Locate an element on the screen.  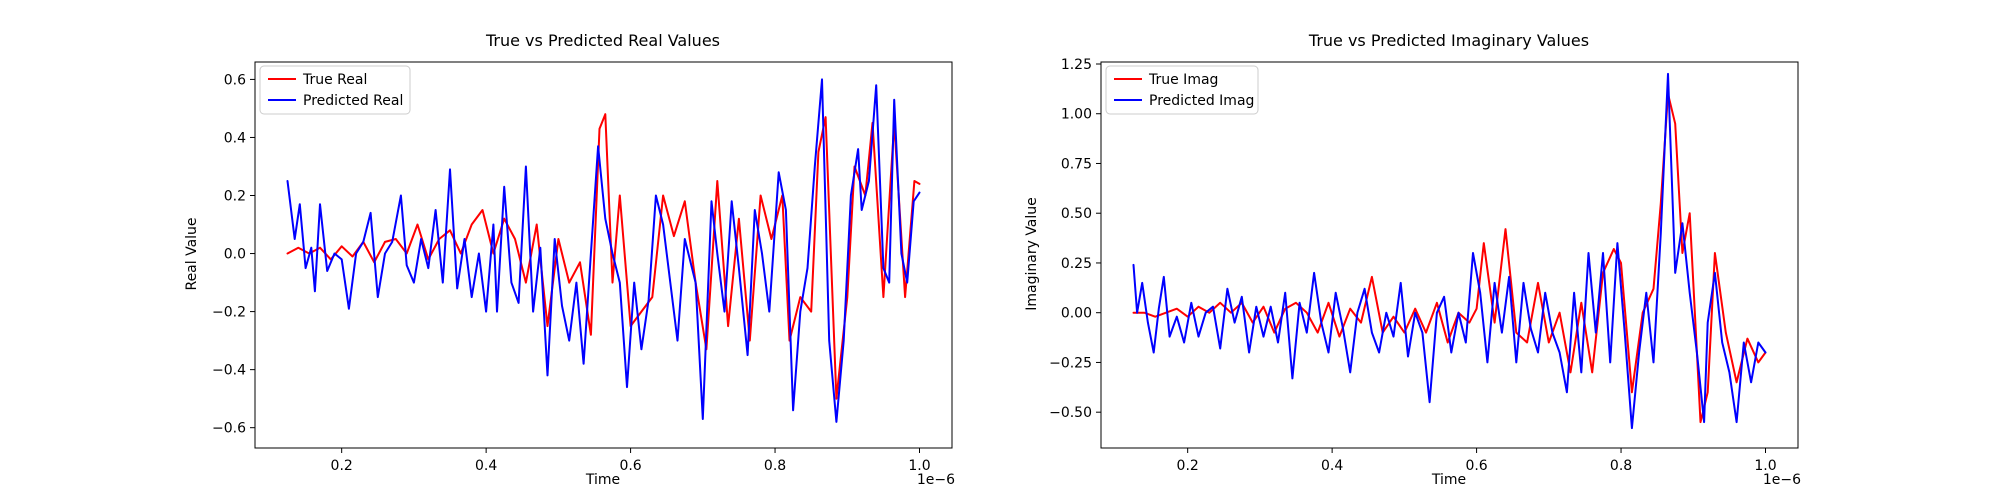
legend: True Imag Predicted Imag is located at coordinates (1182, 90).